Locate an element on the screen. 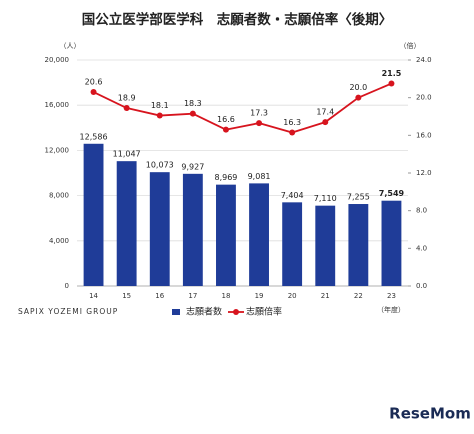 The height and width of the screenshot is (434, 474). x-axis-unit: （年度） is located at coordinates (391, 309).